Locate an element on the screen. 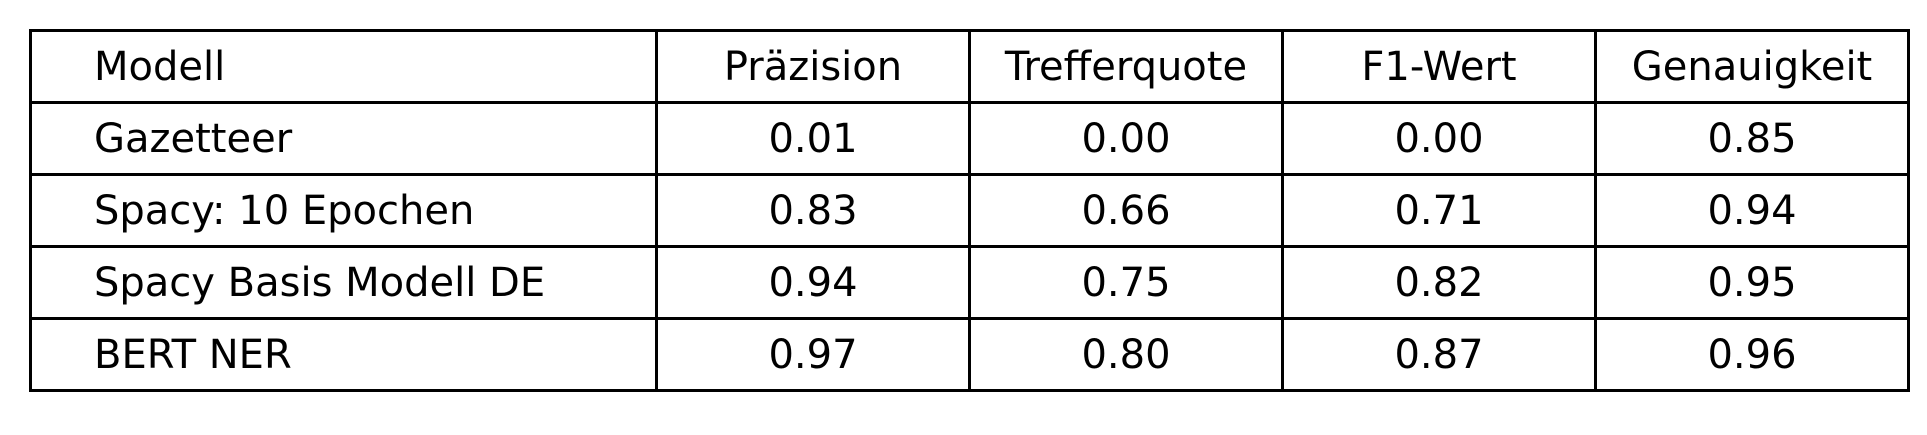  header-precision: Präzision is located at coordinates (813, 66).